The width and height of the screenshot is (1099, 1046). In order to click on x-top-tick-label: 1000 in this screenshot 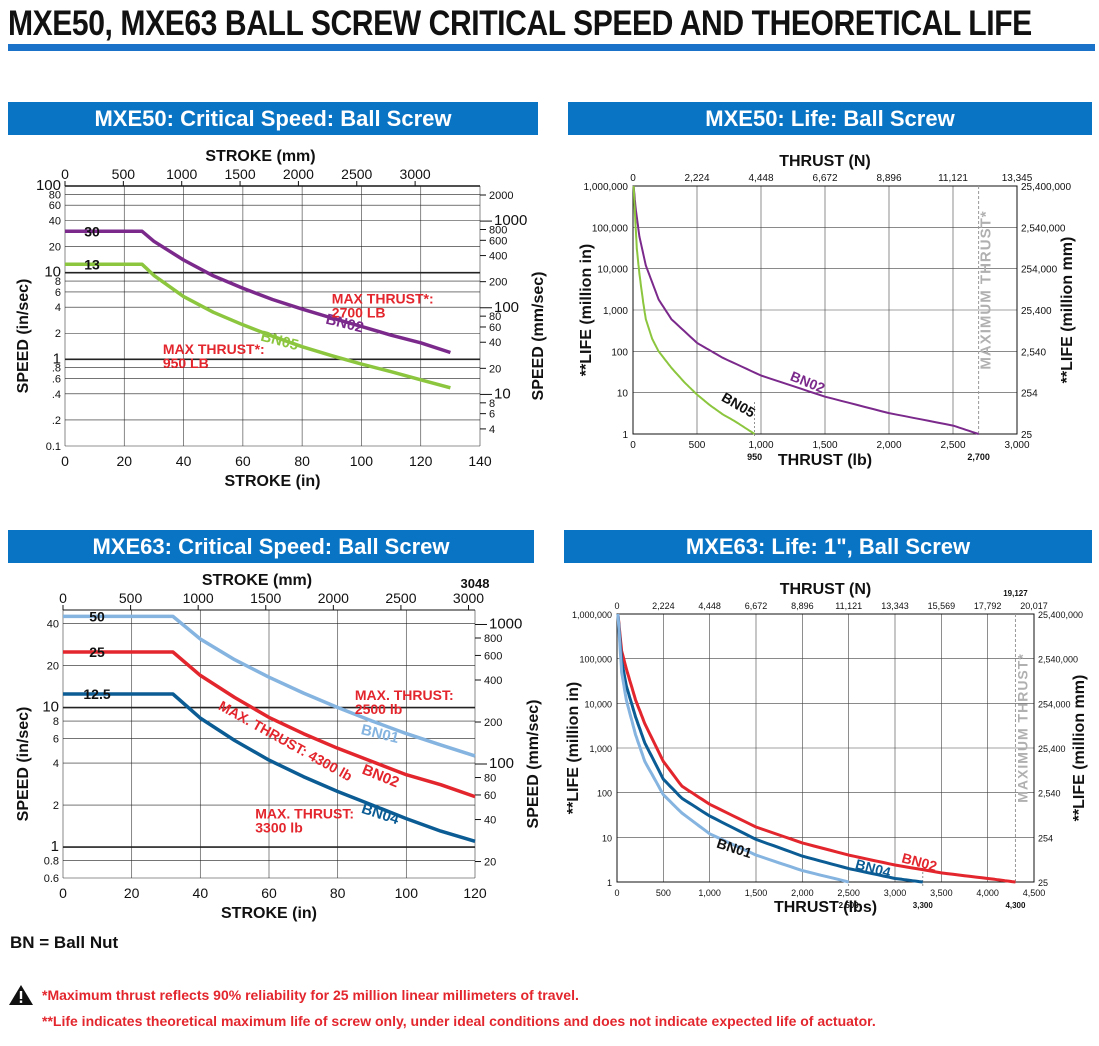, I will do `click(181, 174)`.